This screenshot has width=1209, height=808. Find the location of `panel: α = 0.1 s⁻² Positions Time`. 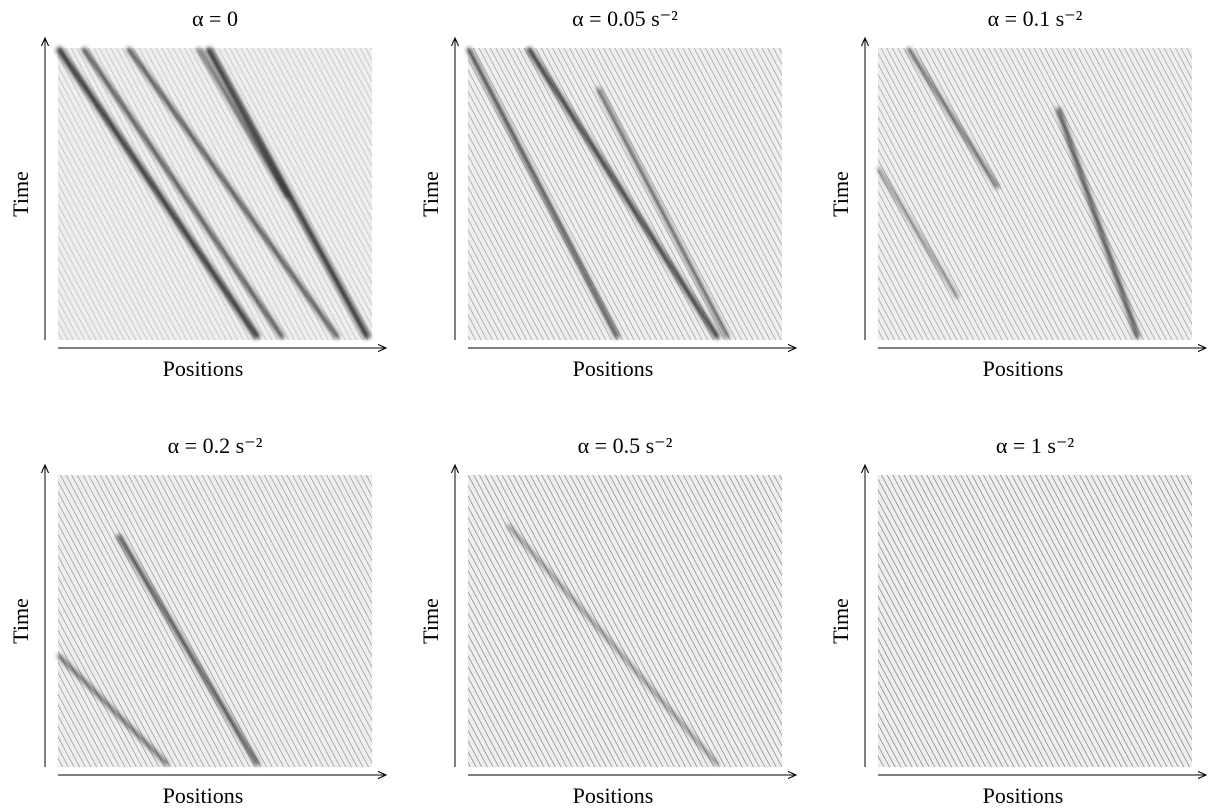

panel: α = 0.1 s⁻² Positions Time is located at coordinates (1017, 193).